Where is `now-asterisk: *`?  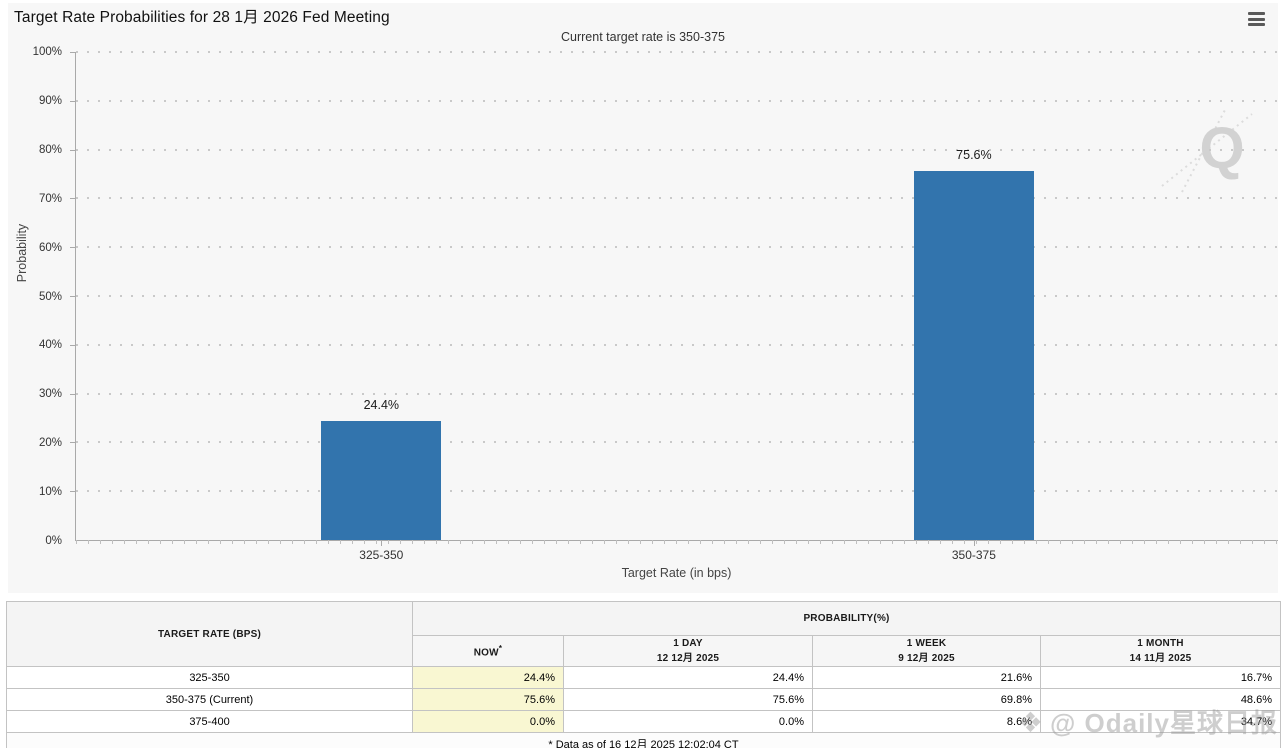
now-asterisk: * is located at coordinates (500, 648).